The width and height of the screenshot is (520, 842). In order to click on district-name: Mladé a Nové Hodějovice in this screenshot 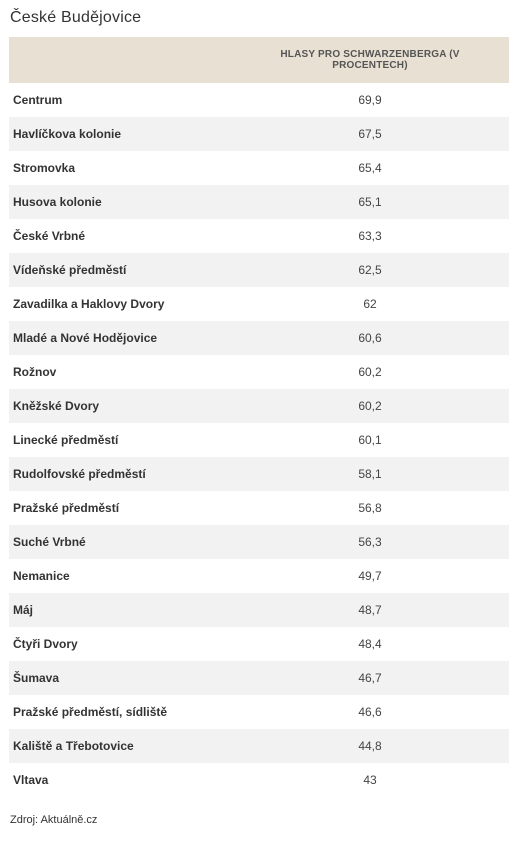, I will do `click(85, 338)`.